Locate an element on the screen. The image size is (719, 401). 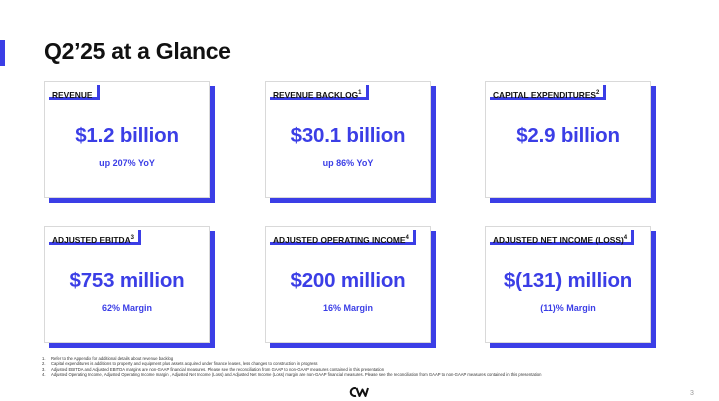
card-label-box: ADJUSTED EBITDA3 is located at coordinates (95, 237).